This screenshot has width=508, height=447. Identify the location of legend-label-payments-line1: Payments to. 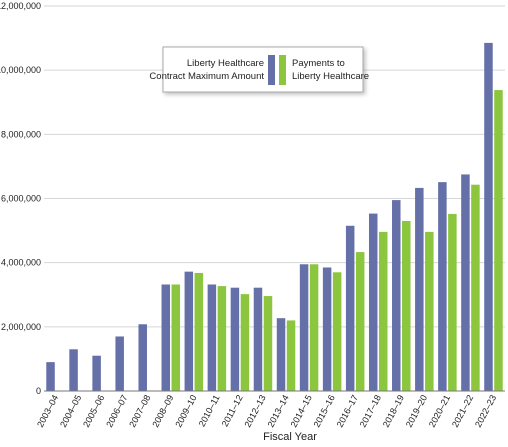
(318, 63).